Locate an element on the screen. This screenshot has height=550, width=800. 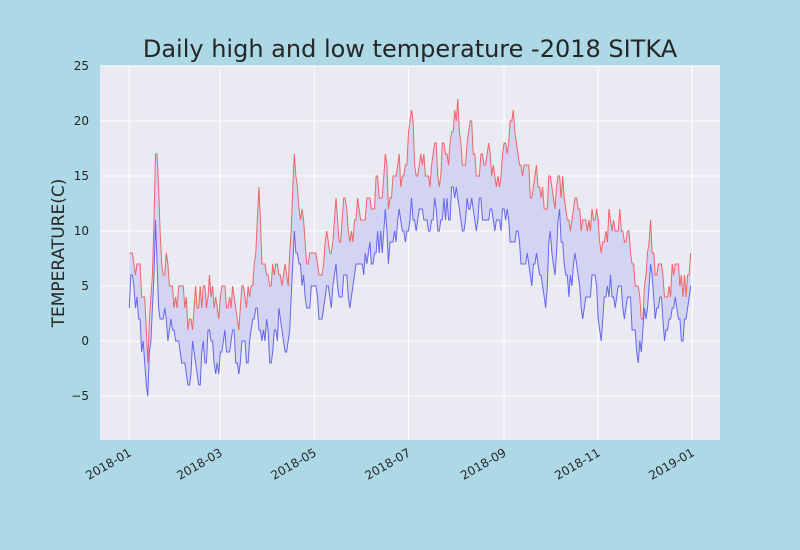
y-axis-ticks: −5 0 5 10 15 20 25 is located at coordinates (80, 231).